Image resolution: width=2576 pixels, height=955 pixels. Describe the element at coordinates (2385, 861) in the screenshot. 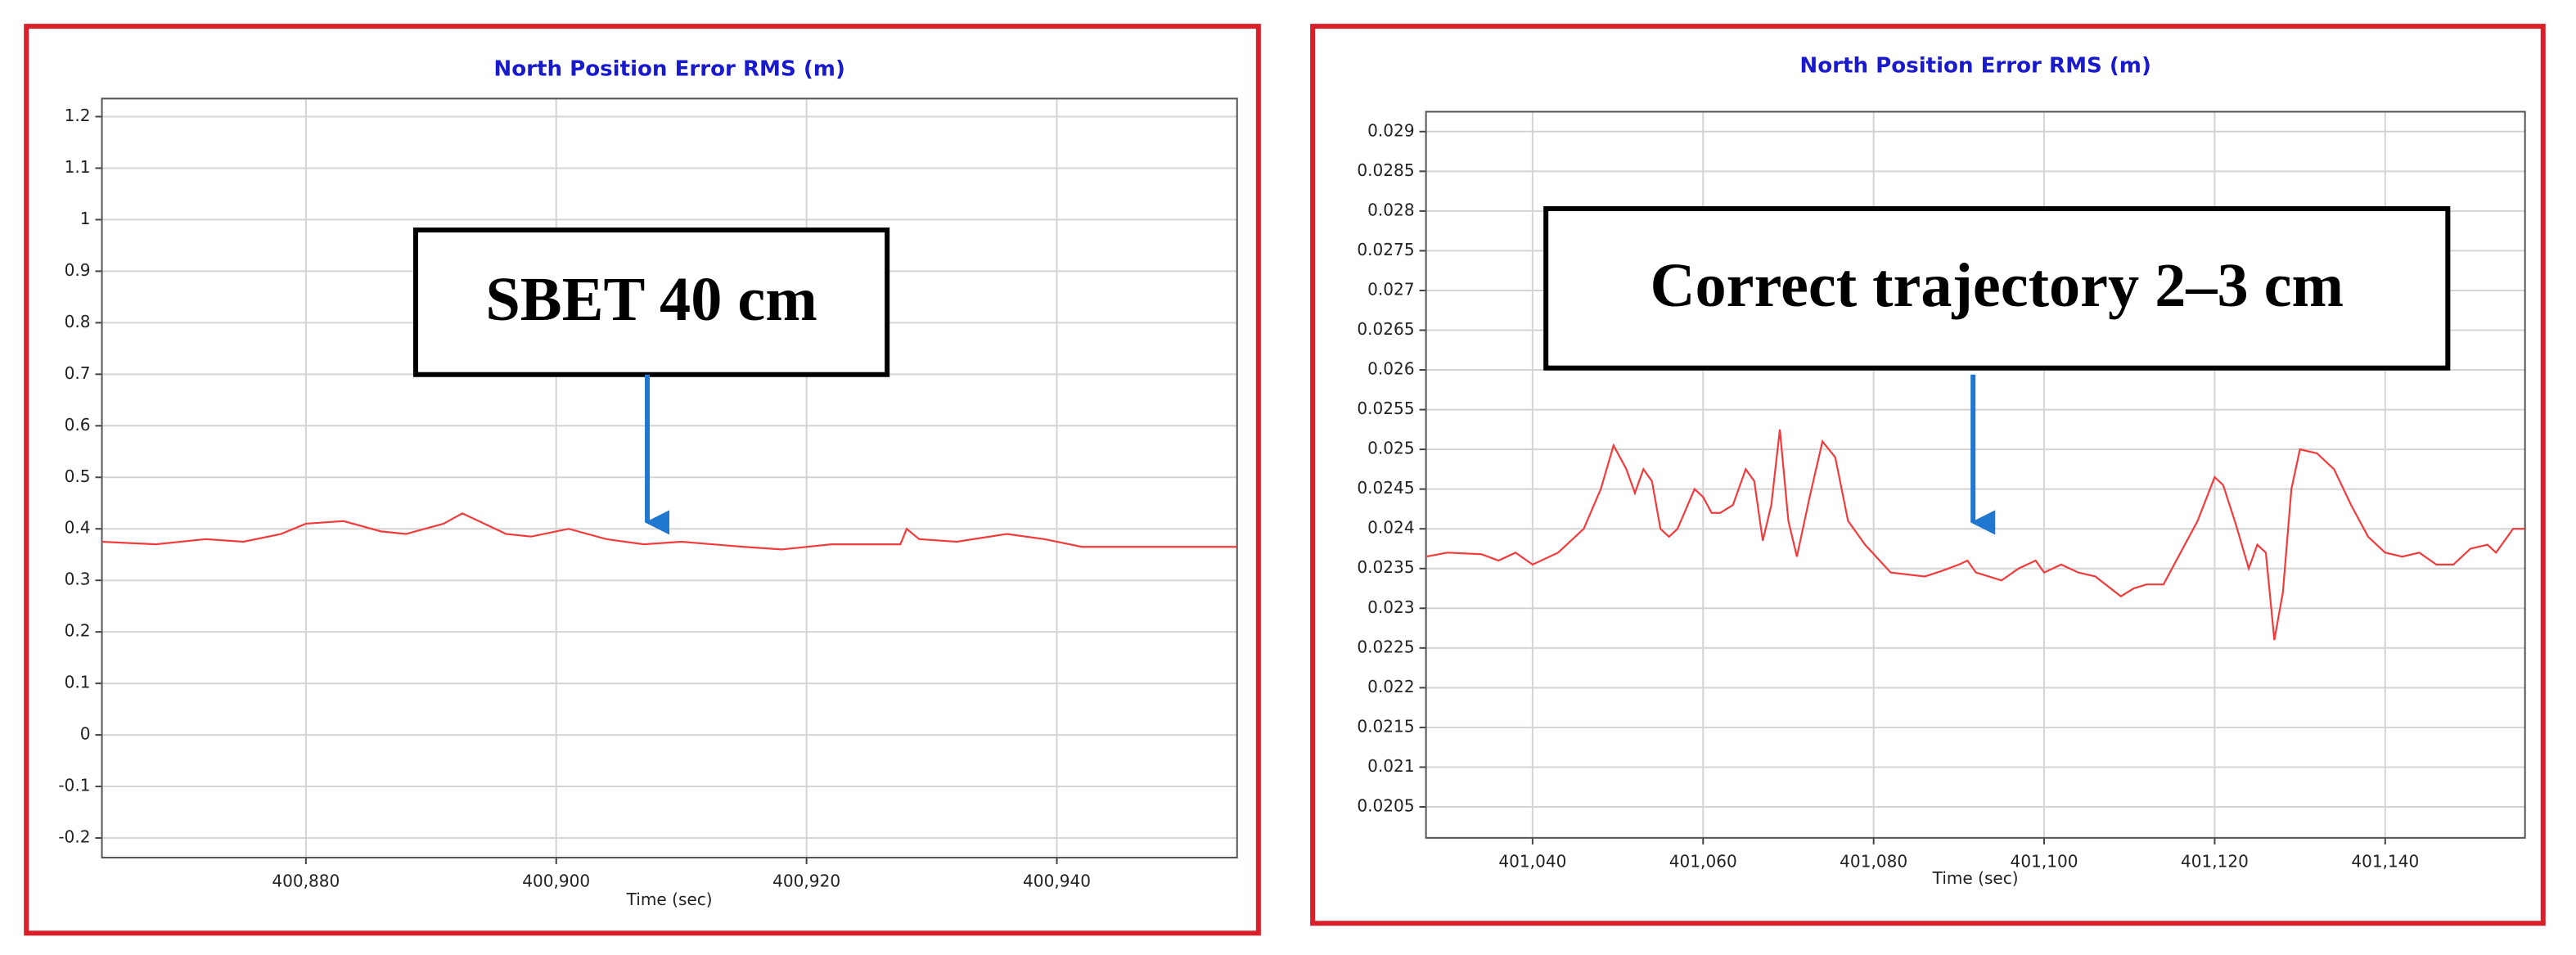

I see `x-tick-label: 401,140` at that location.